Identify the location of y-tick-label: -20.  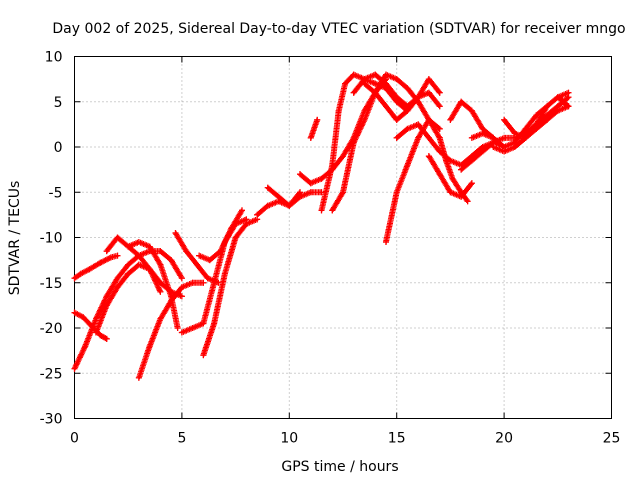
(51, 329).